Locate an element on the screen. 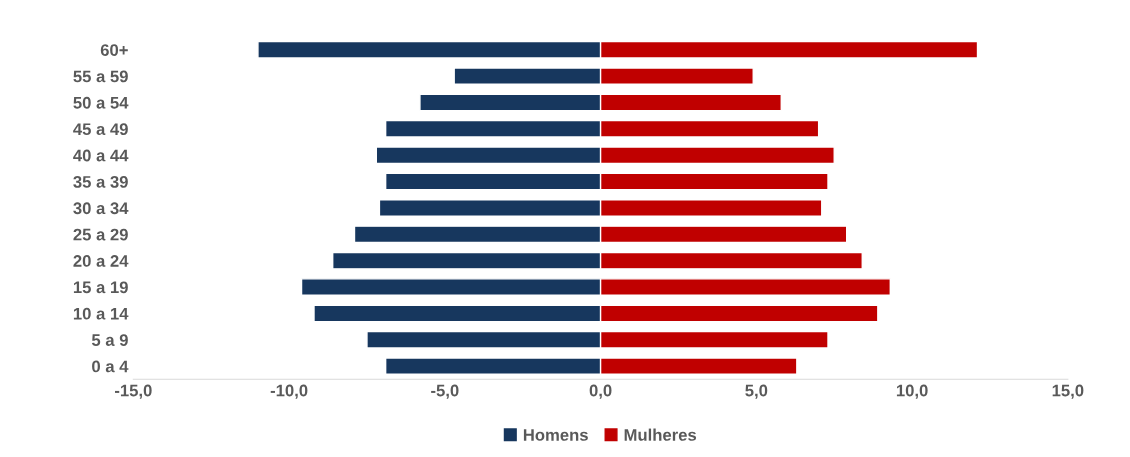  y-tick-label: 5 a 9 is located at coordinates (109, 340).